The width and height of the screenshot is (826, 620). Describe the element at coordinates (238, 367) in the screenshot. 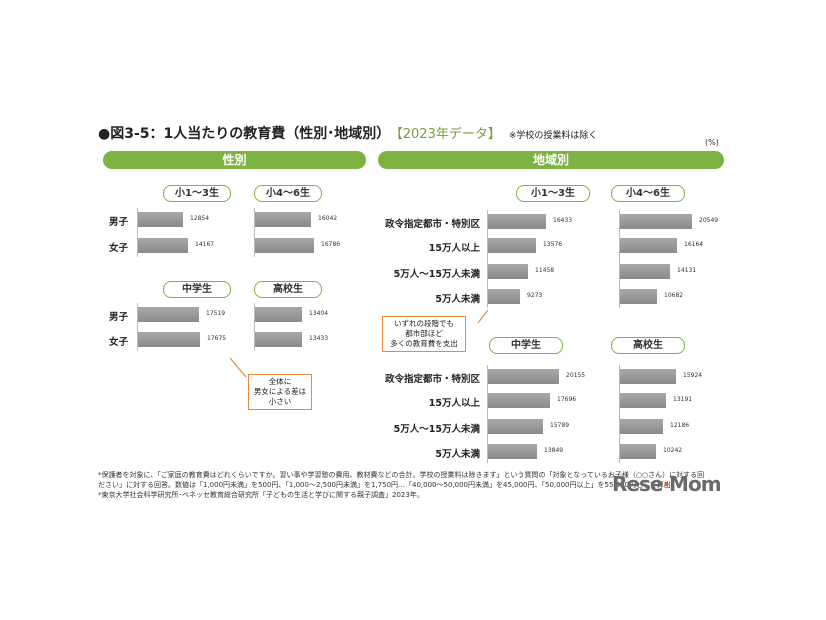

I see `gender-callout-leader` at that location.